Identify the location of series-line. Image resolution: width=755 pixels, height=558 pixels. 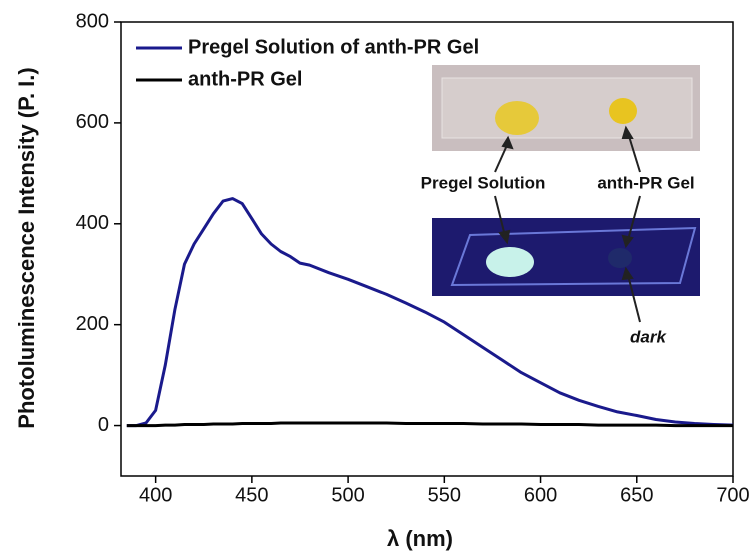
(429, 424).